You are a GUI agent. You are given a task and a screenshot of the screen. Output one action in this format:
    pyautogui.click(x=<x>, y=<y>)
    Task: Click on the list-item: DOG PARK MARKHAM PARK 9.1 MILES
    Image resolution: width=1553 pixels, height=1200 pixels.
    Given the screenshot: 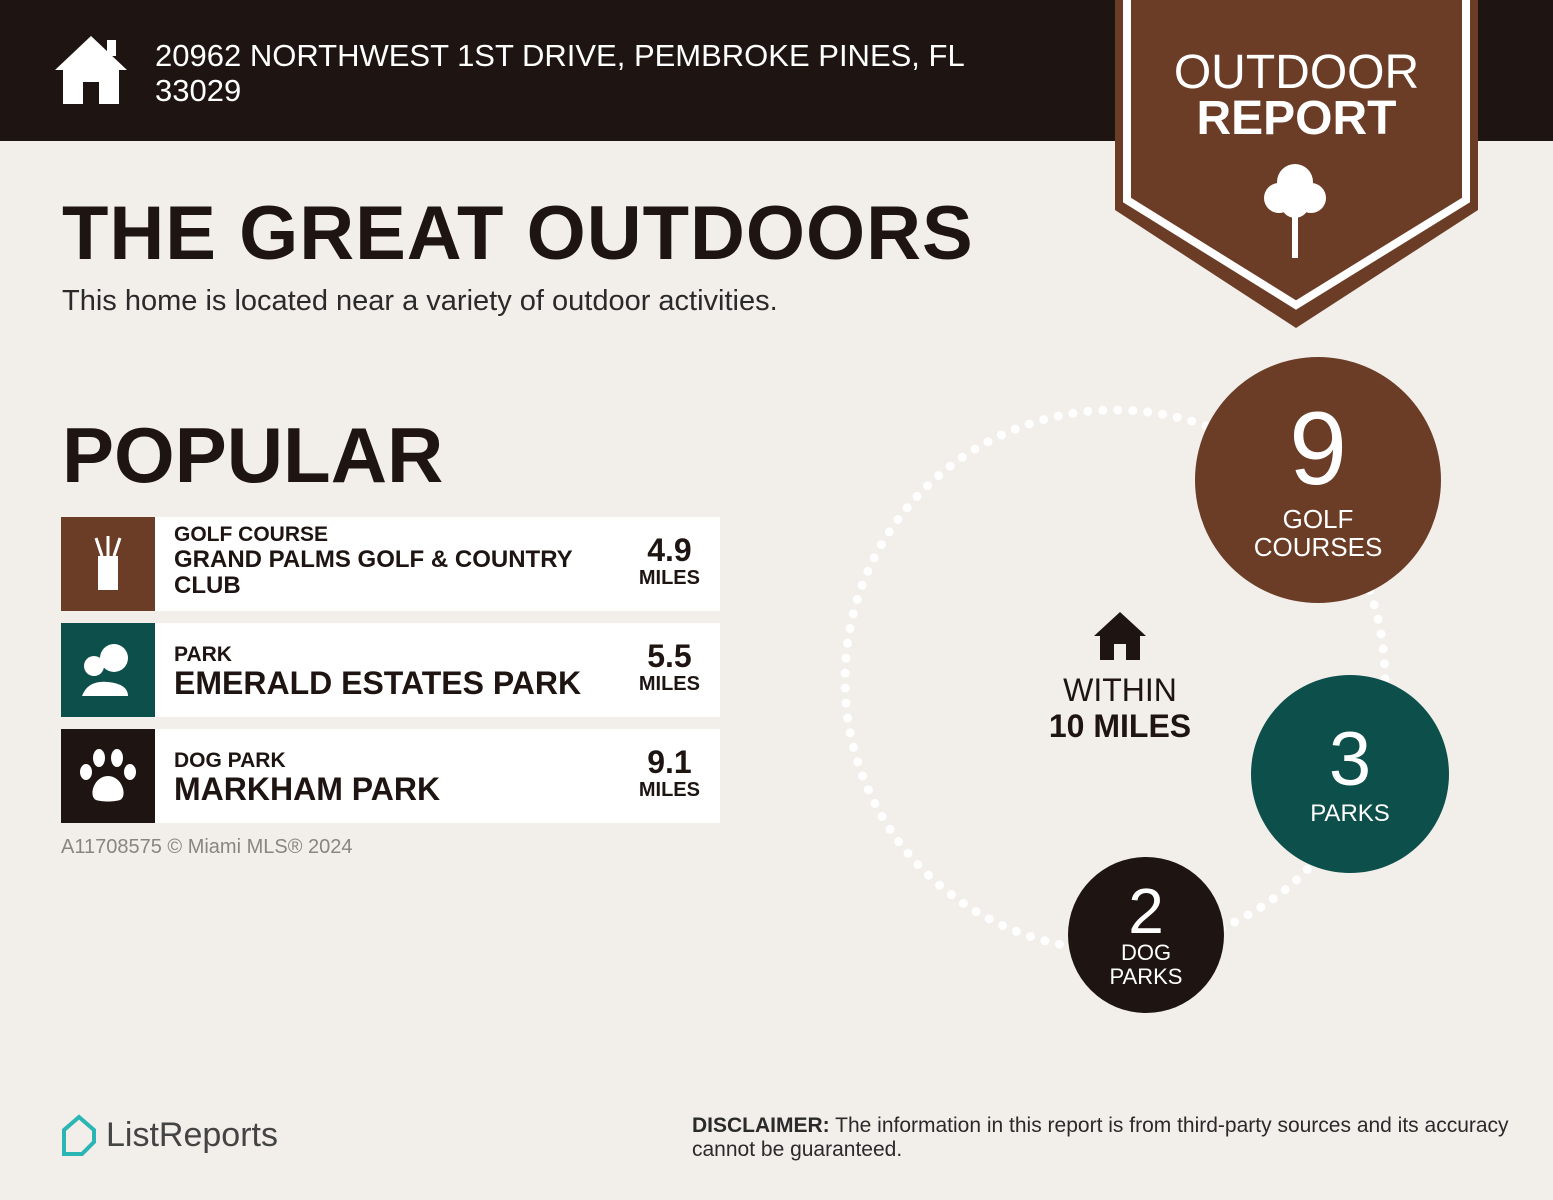 What is the action you would take?
    pyautogui.click(x=390, y=776)
    